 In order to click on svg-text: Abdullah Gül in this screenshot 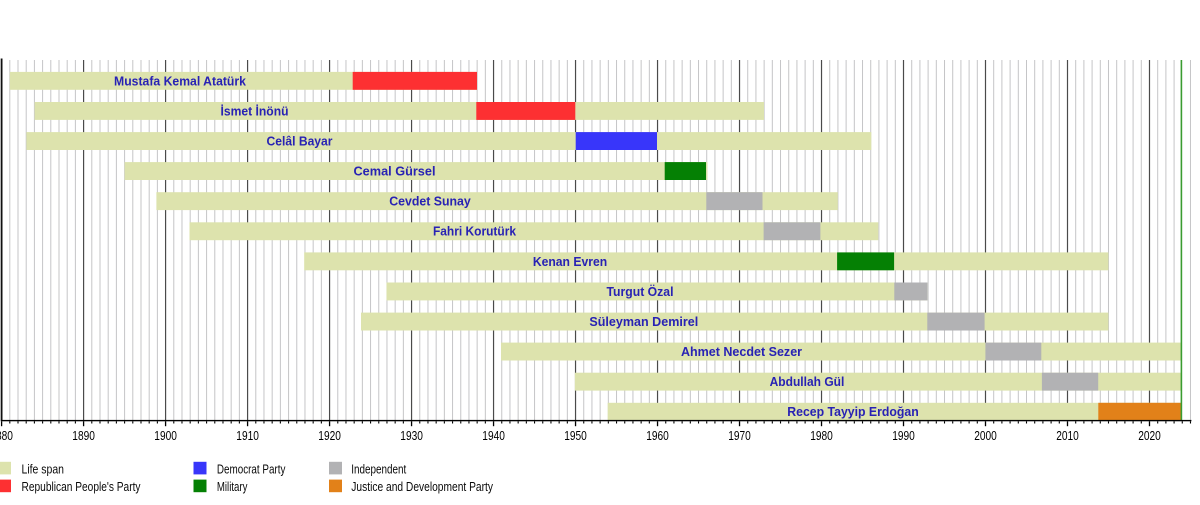, I will do `click(807, 381)`.